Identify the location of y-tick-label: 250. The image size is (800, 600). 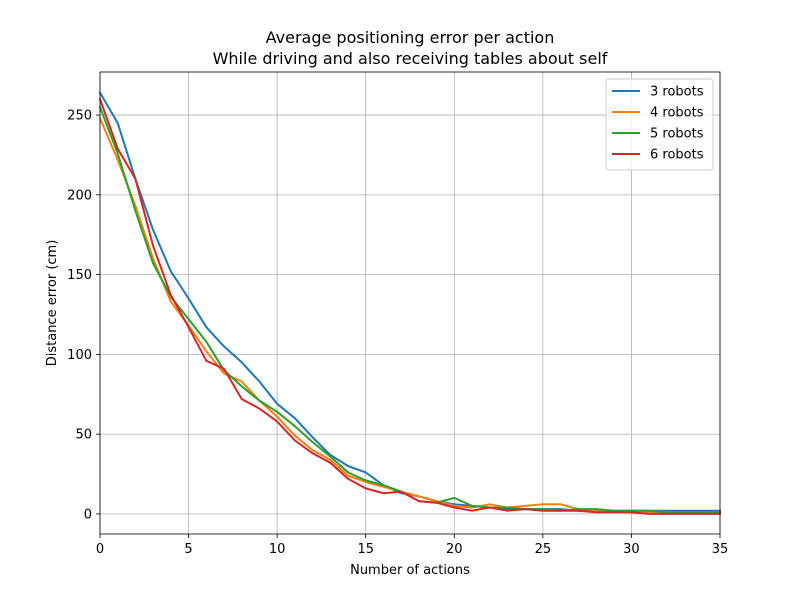
(79, 116).